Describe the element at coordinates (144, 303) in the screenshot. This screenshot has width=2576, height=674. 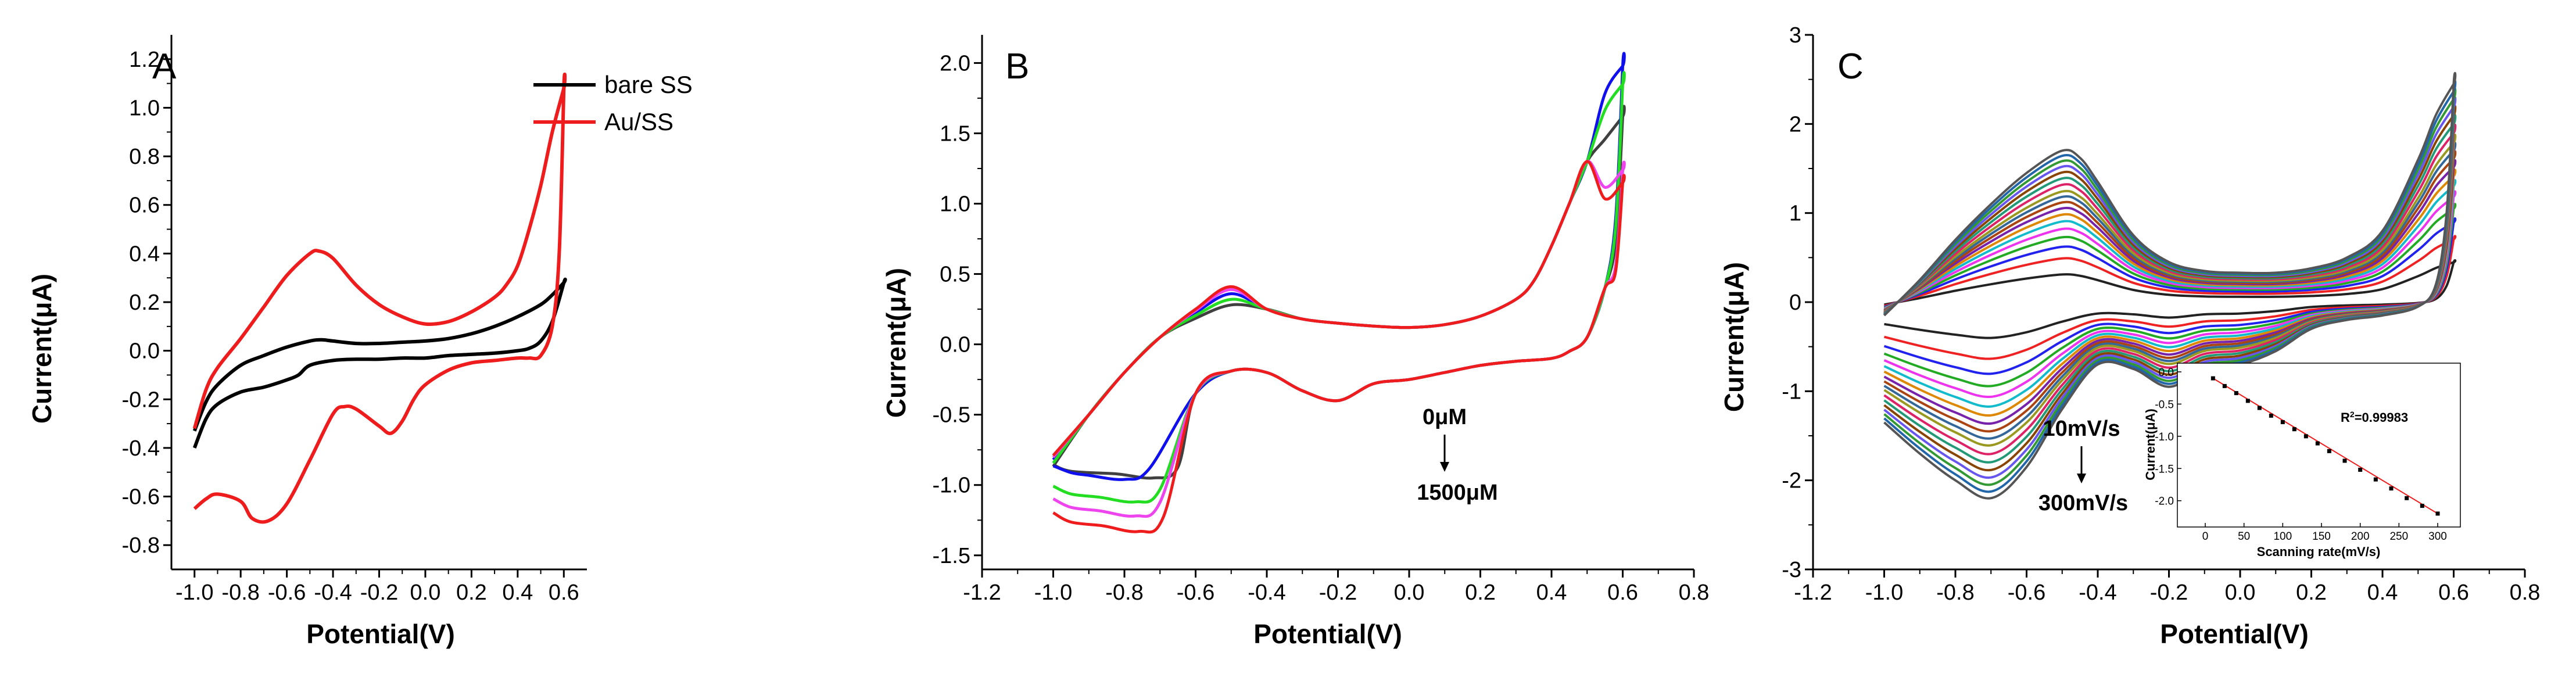
I see `panel-a-y-tick-label: 0.2` at that location.